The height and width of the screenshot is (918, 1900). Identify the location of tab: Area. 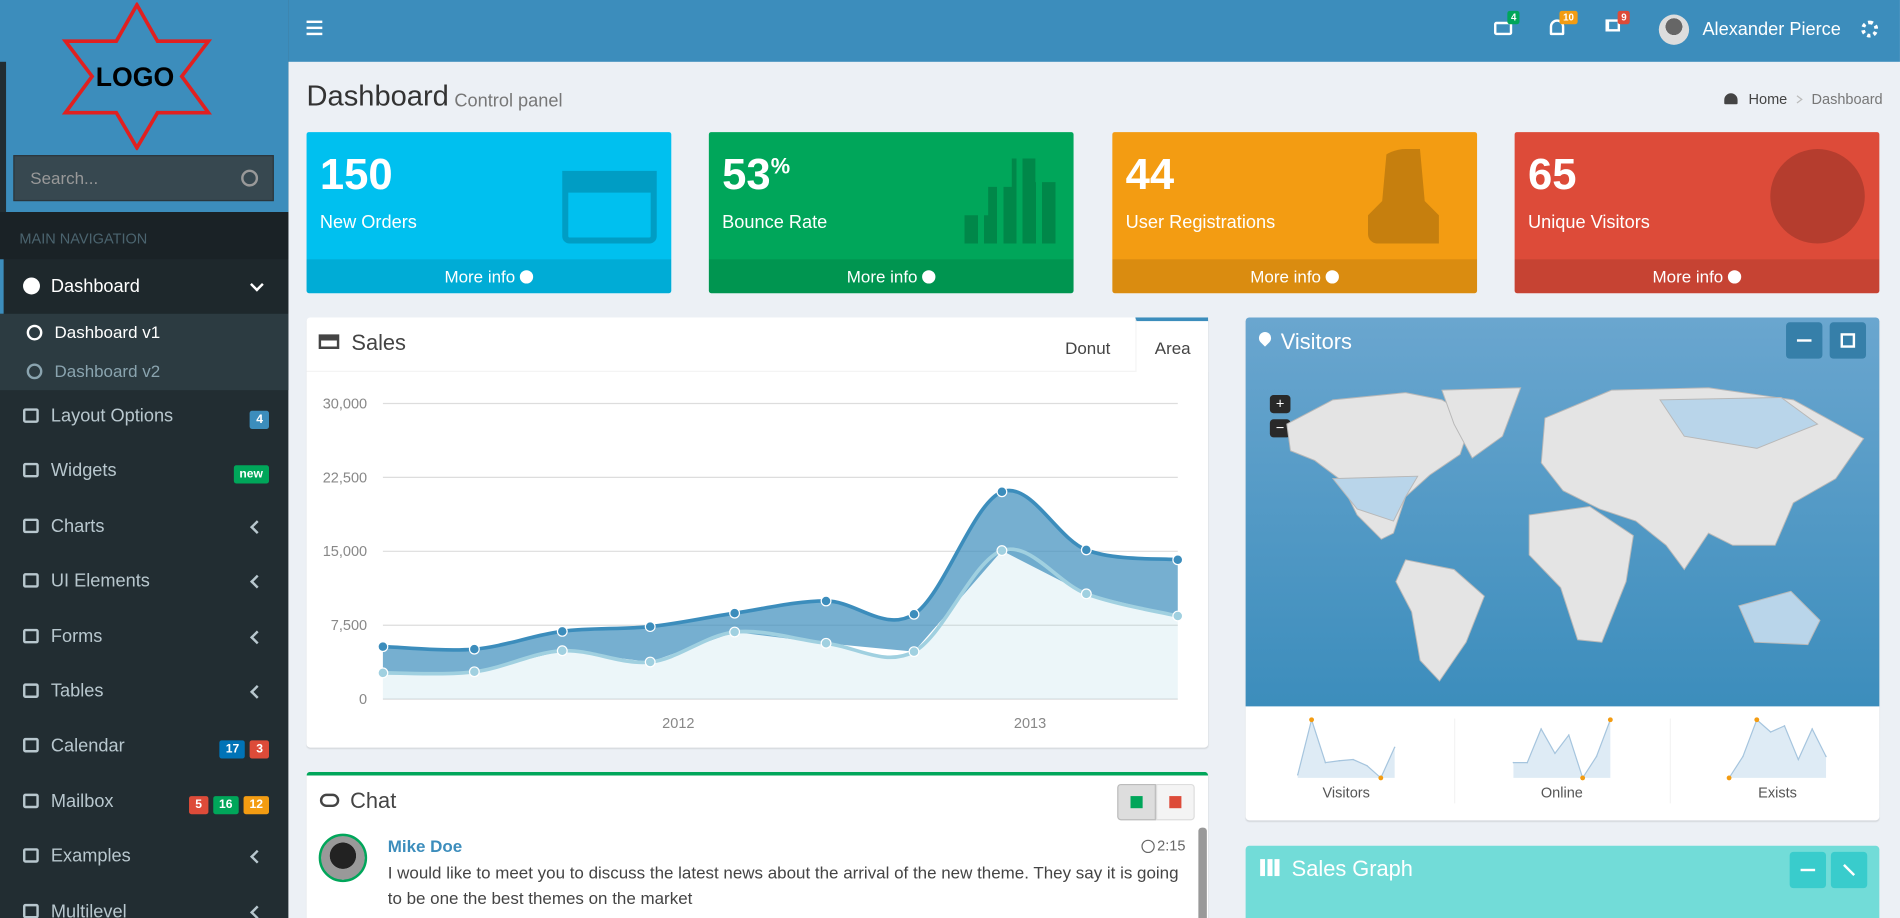
(1172, 348).